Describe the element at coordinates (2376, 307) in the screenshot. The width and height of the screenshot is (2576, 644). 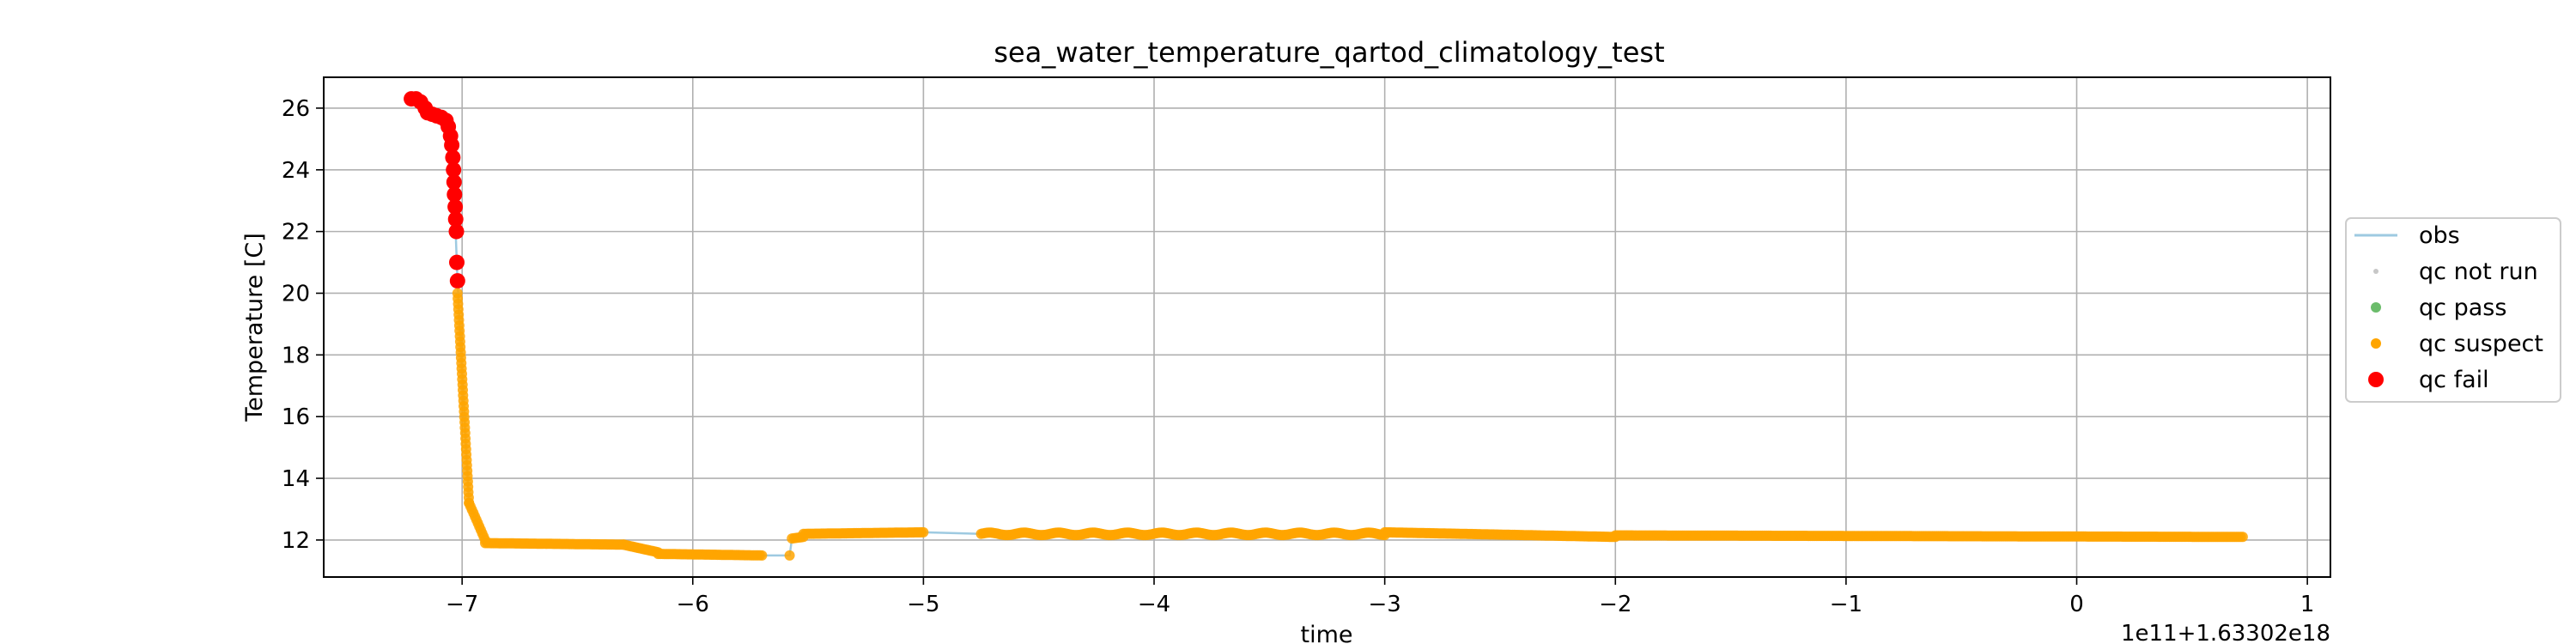
I see `legend-pass-swatch` at that location.